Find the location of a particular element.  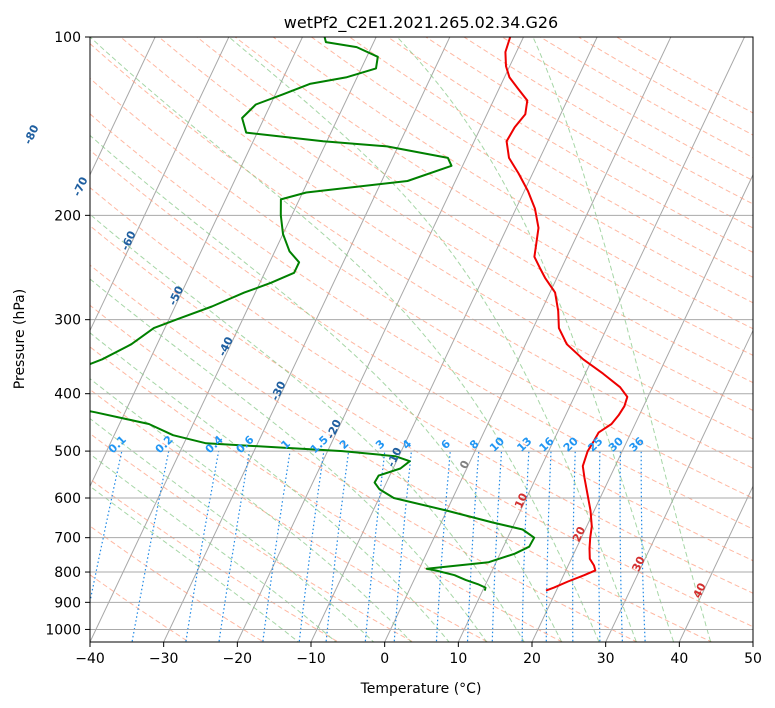

y-axis: 100 200 300 400 500 600 700 800 900 1000 is located at coordinates (67, 334).